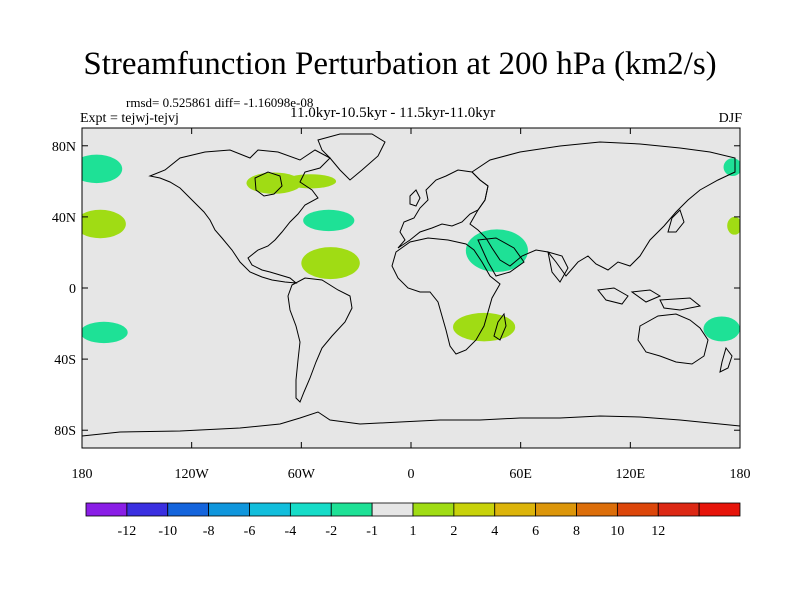 The height and width of the screenshot is (600, 800). Describe the element at coordinates (411, 474) in the screenshot. I see `x-tick-label: 0` at that location.